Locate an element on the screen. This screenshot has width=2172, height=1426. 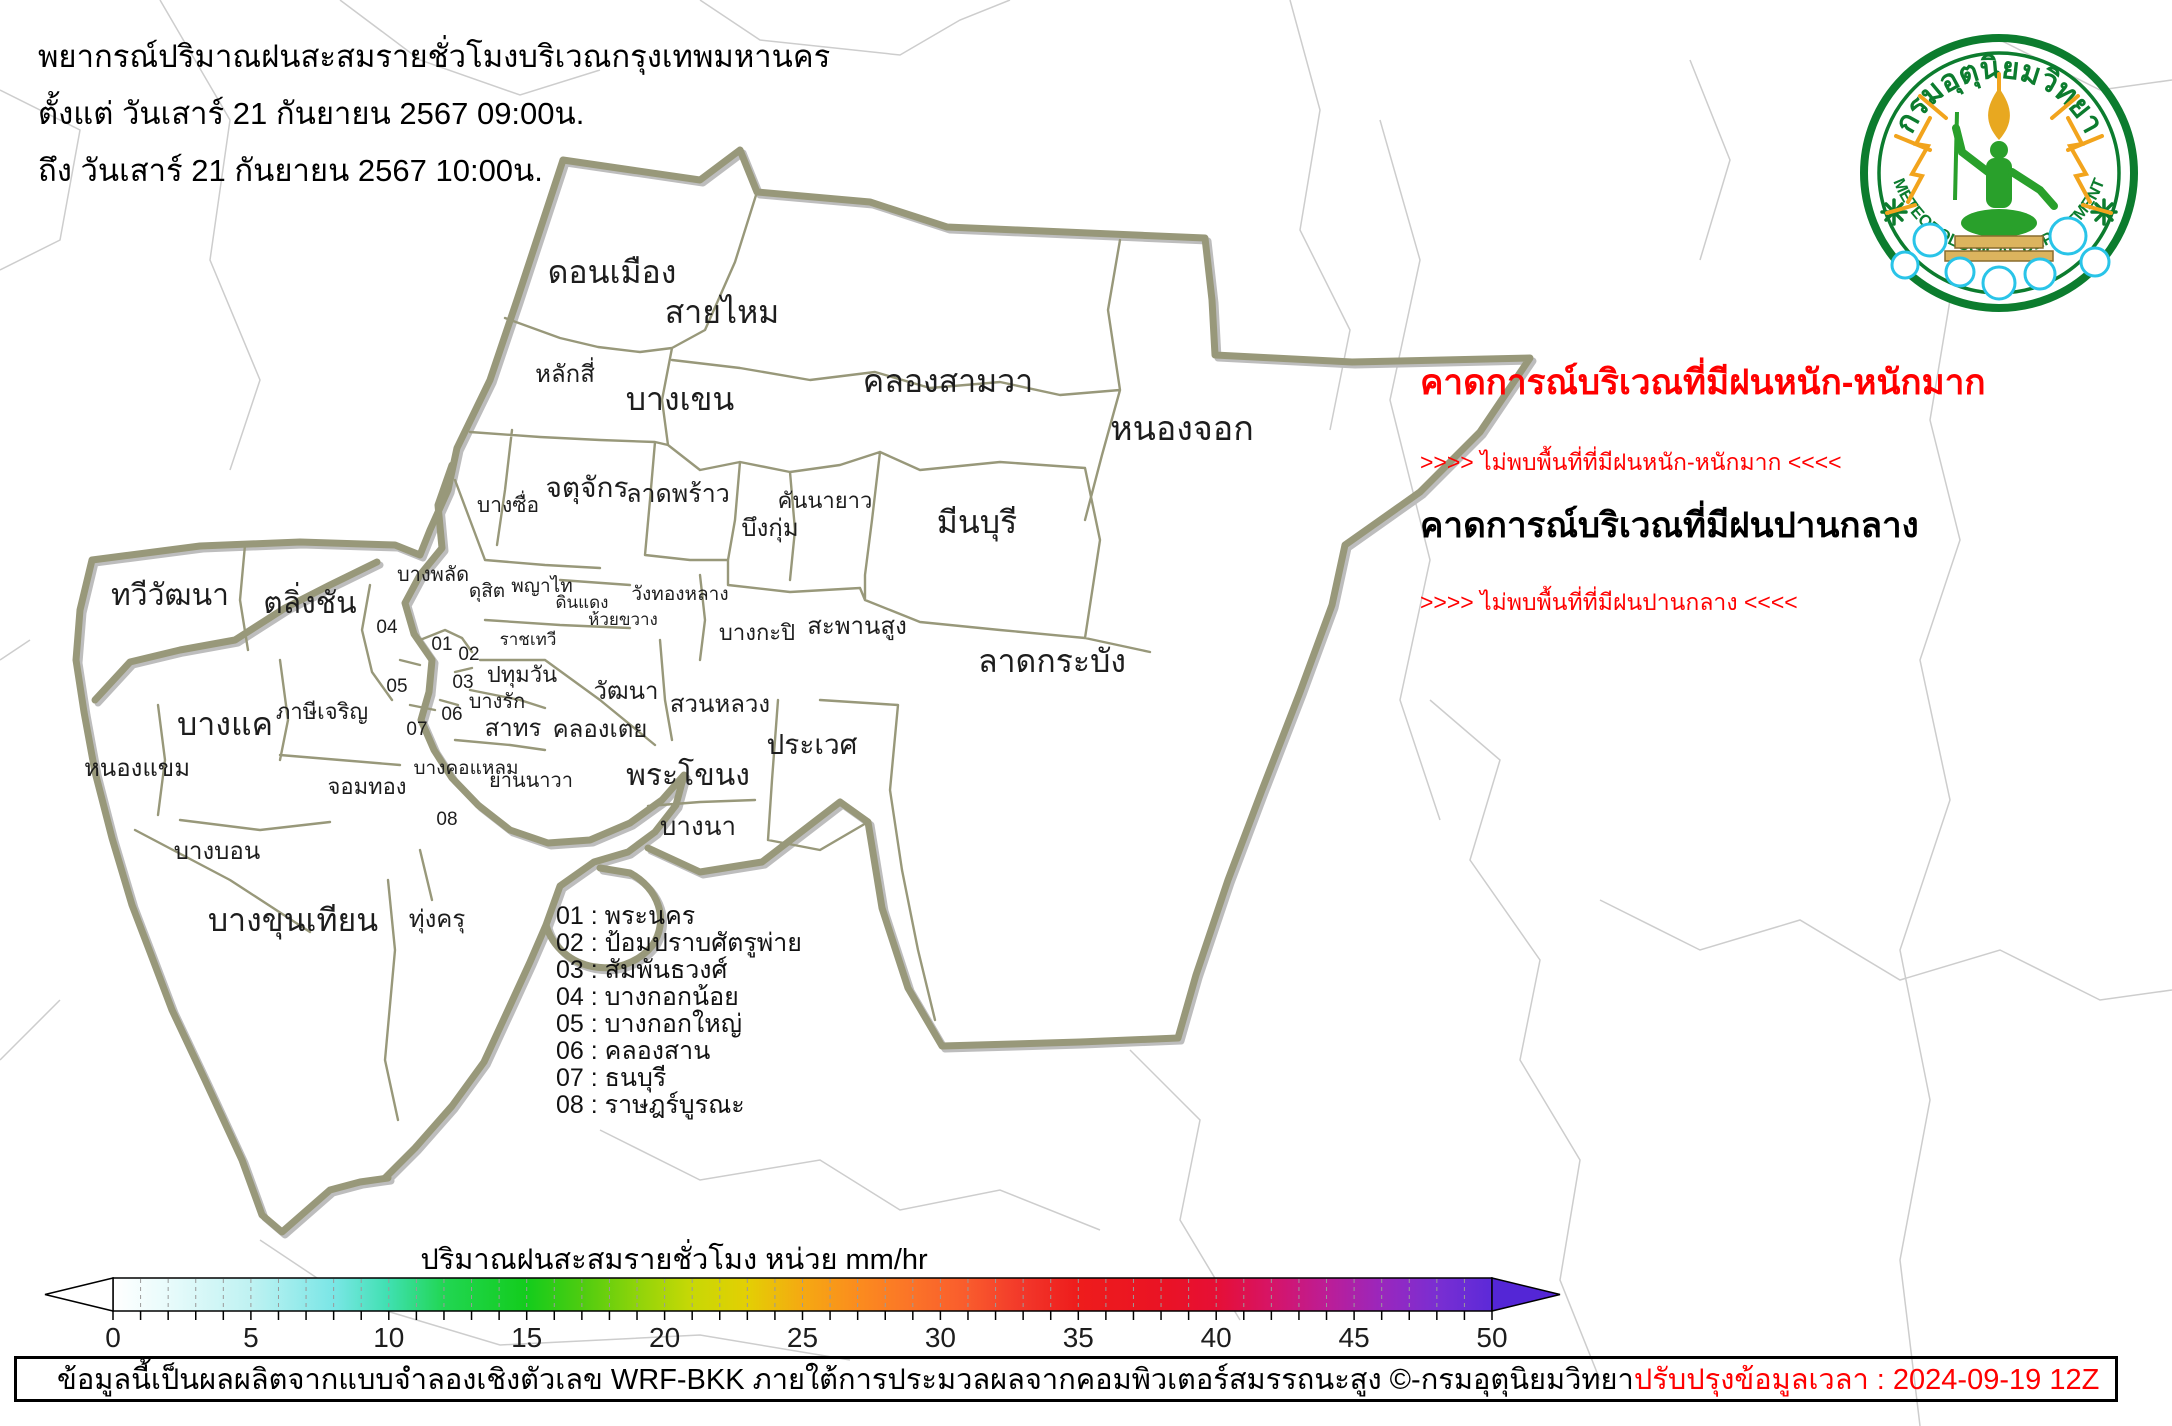
district-label: ห้วยขวาง is located at coordinates (623, 619).